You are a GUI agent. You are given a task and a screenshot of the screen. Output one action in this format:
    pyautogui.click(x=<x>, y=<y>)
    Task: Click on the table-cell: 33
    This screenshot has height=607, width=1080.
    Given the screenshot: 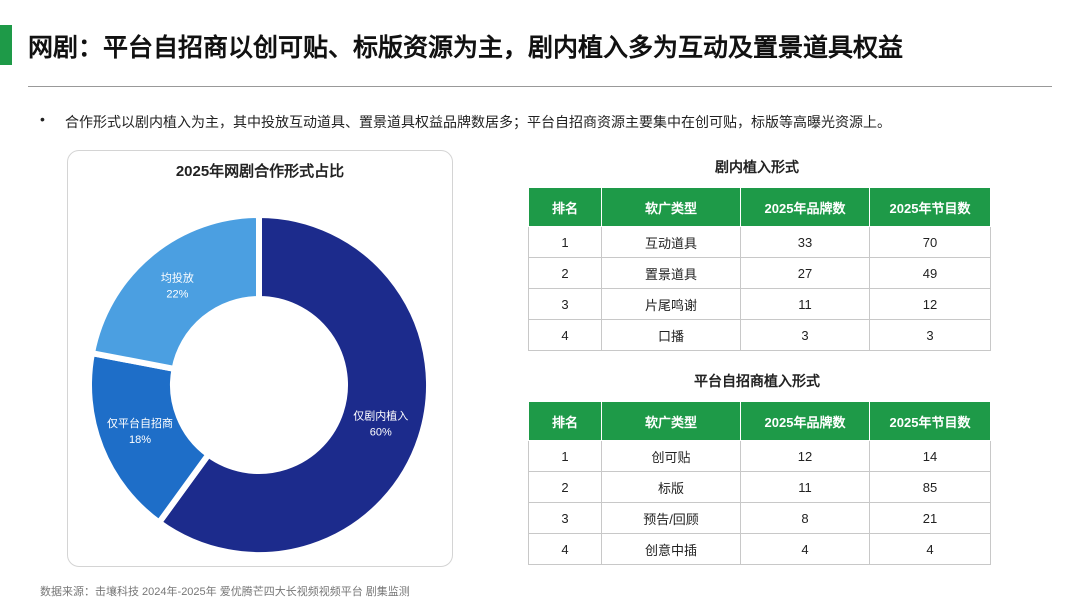 What is the action you would take?
    pyautogui.click(x=805, y=242)
    